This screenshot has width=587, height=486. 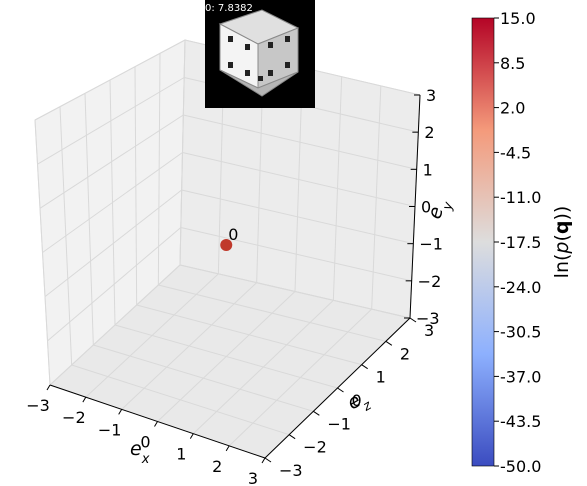 What do you see at coordinates (562, 242) in the screenshot?
I see `colorbar-label: ln(p(q))` at bounding box center [562, 242].